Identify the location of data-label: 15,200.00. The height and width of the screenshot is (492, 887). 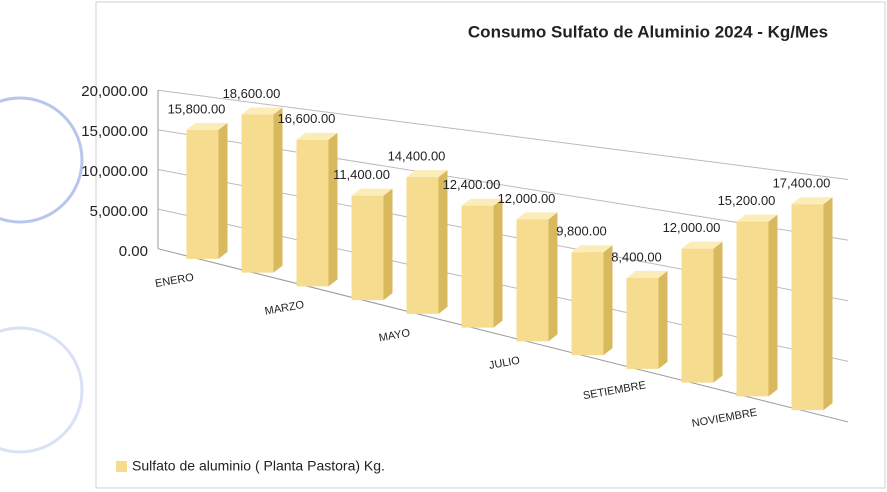
(747, 200).